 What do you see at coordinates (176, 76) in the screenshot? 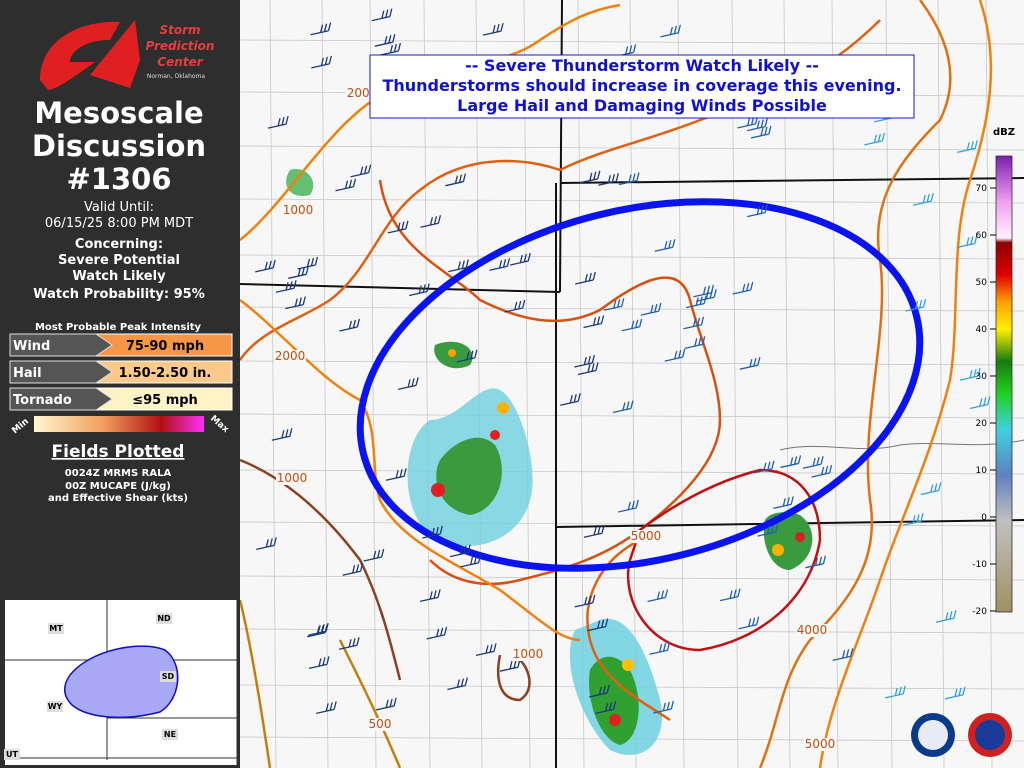
I see `logo-location: Norman, Oklahoma` at bounding box center [176, 76].